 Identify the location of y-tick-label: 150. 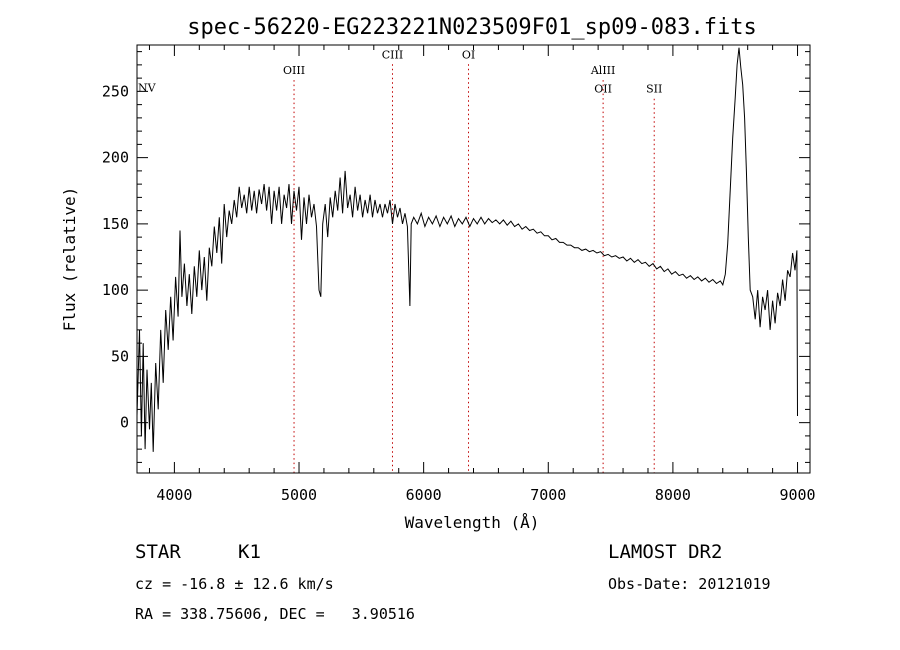
(115, 224).